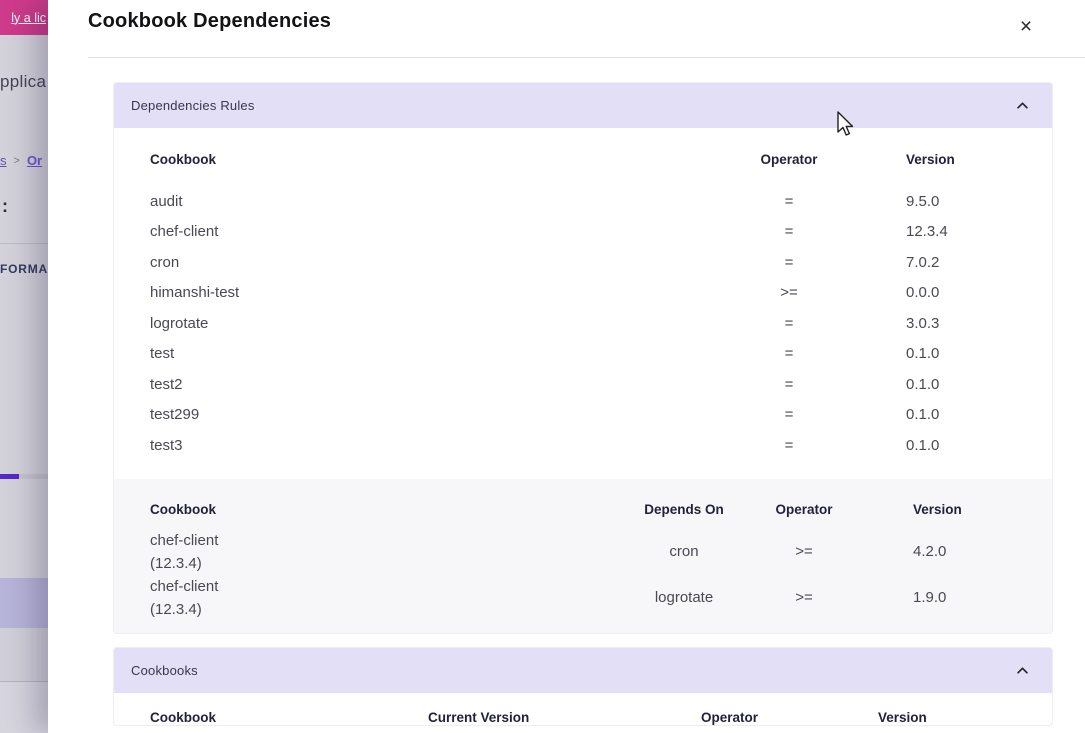 This screenshot has width=1085, height=733. What do you see at coordinates (195, 293) in the screenshot?
I see `cookbook-cell: himanshi-test` at bounding box center [195, 293].